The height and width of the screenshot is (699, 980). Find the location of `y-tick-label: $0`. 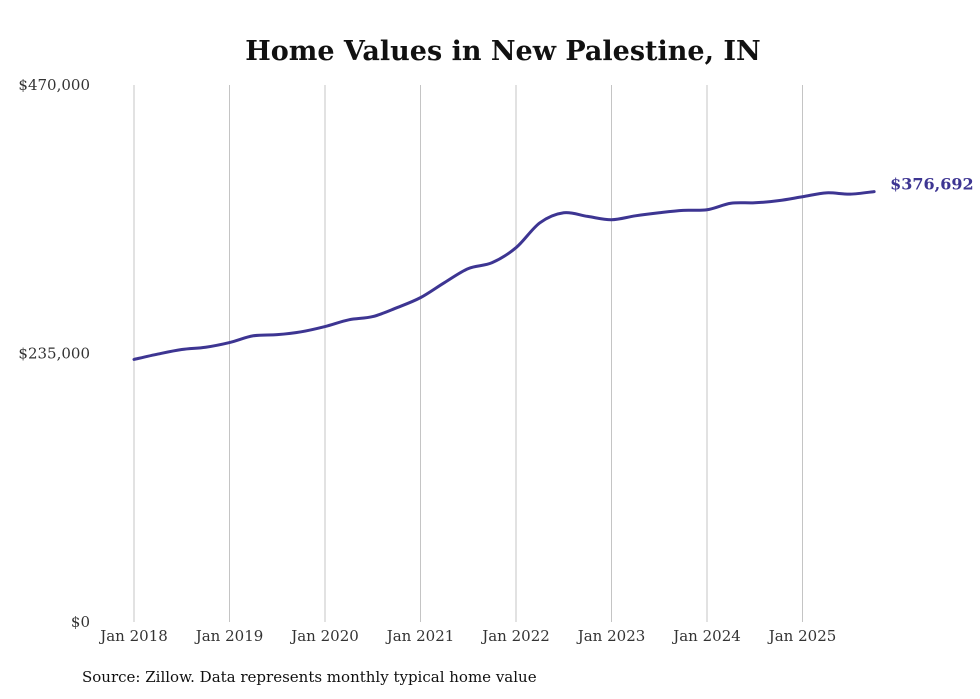

y-tick-label: $0 is located at coordinates (80, 622).